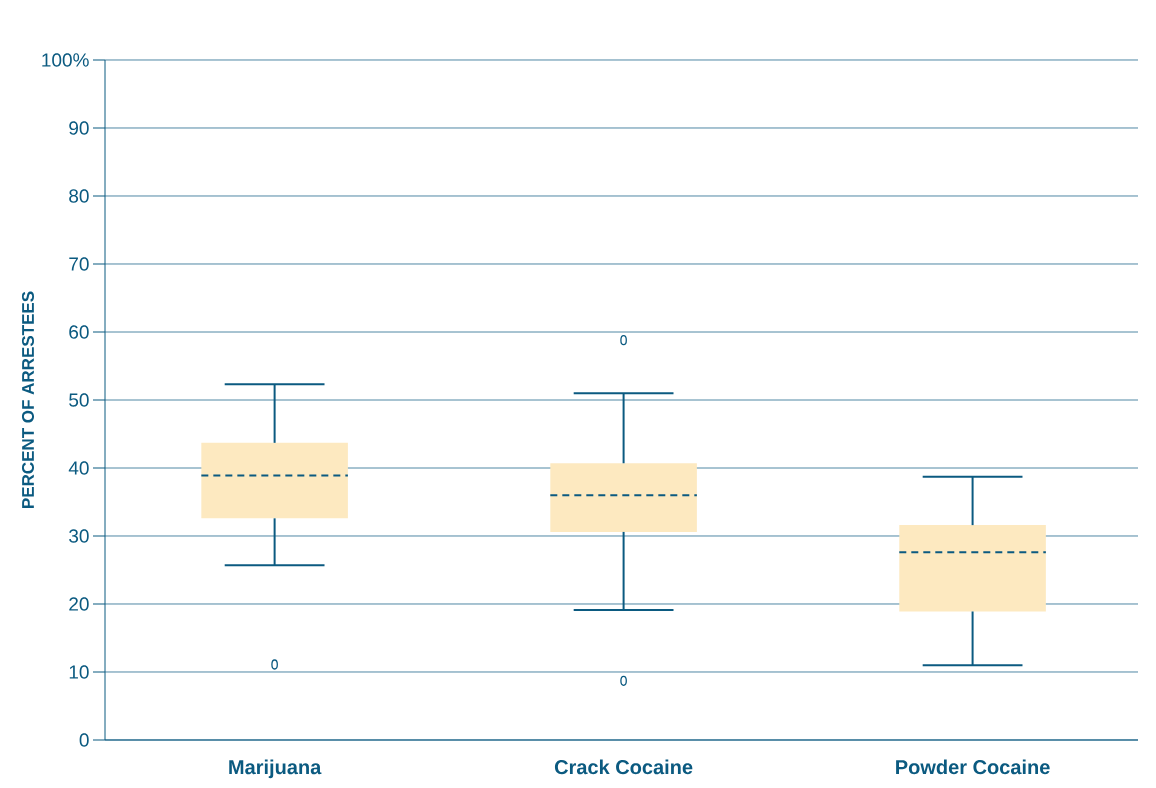 This screenshot has width=1156, height=788. Describe the element at coordinates (84, 740) in the screenshot. I see `y-tick-label: 0` at that location.